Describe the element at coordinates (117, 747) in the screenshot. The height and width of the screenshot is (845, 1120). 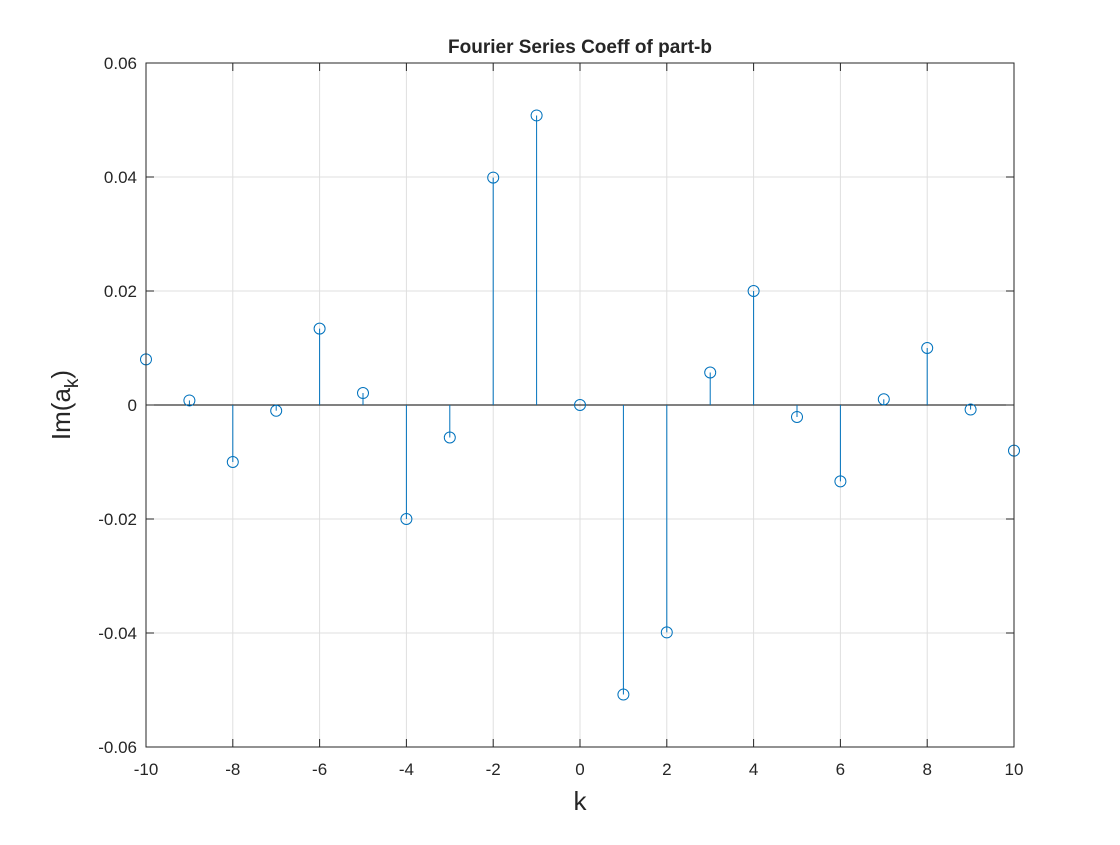
I see `y-tick-label: -0.06` at that location.